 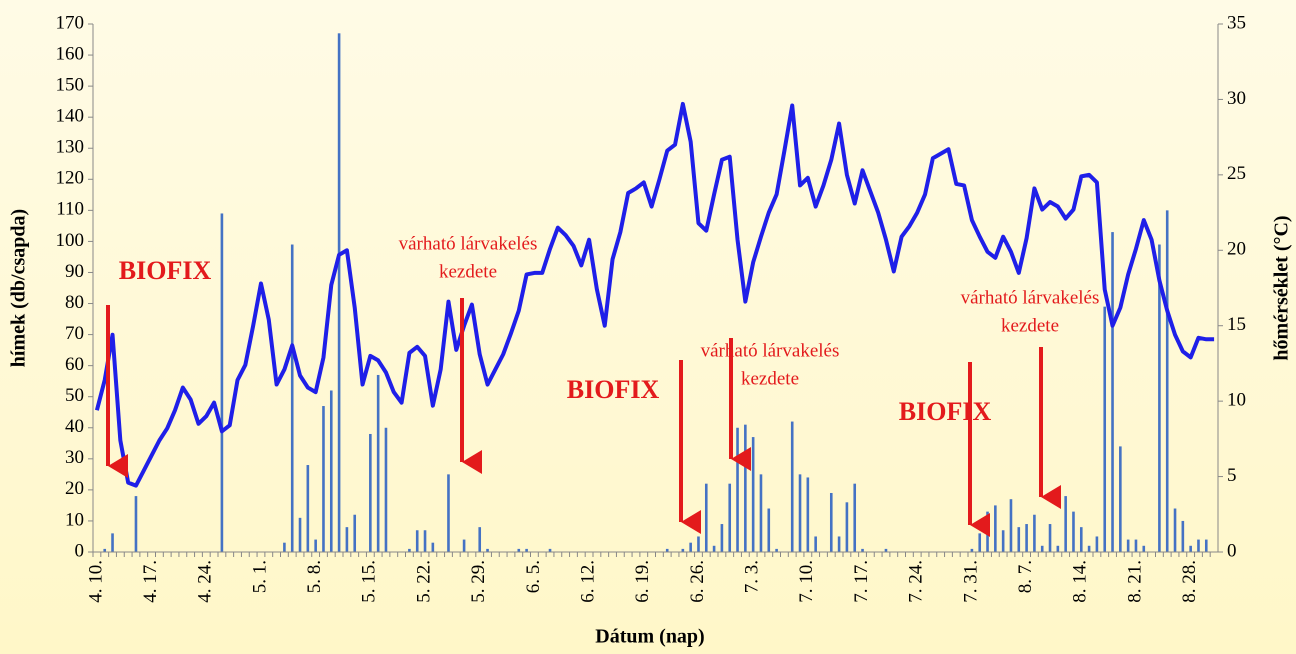 I want to click on y2-tick-label: 20, so click(x=1236, y=249).